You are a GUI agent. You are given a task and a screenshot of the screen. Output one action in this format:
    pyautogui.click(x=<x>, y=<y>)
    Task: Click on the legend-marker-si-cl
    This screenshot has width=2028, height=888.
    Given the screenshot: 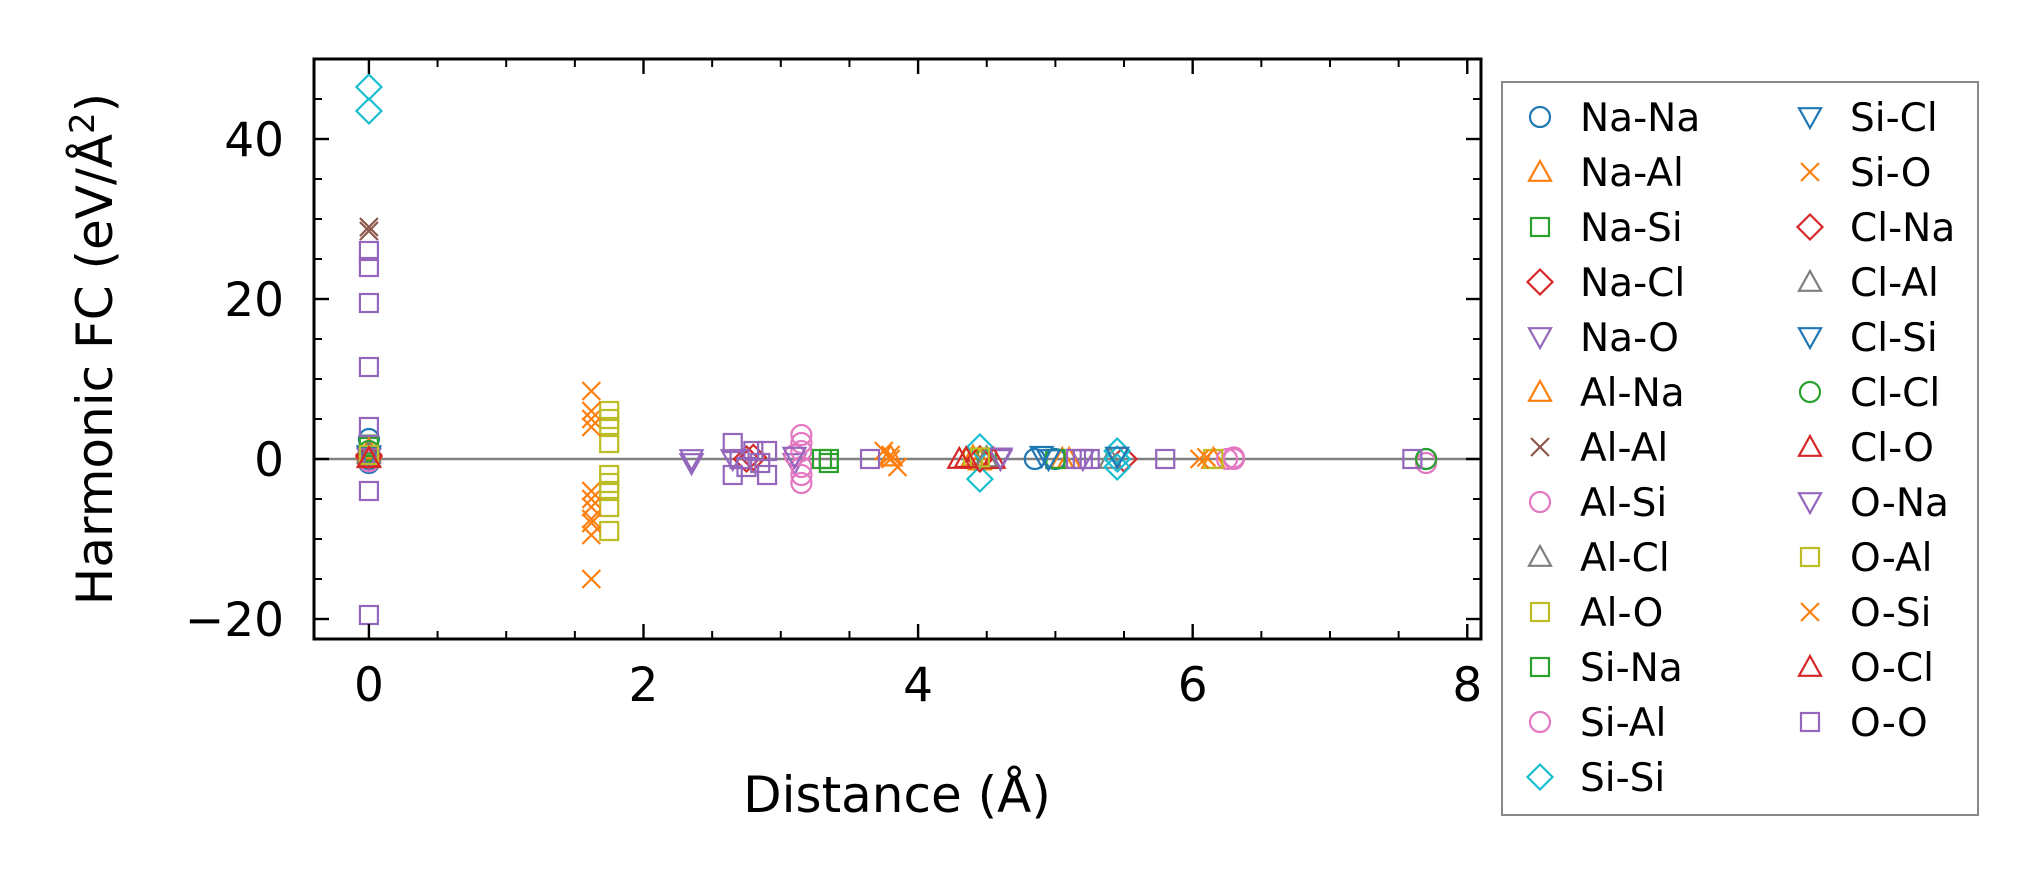 What is the action you would take?
    pyautogui.click(x=1810, y=119)
    